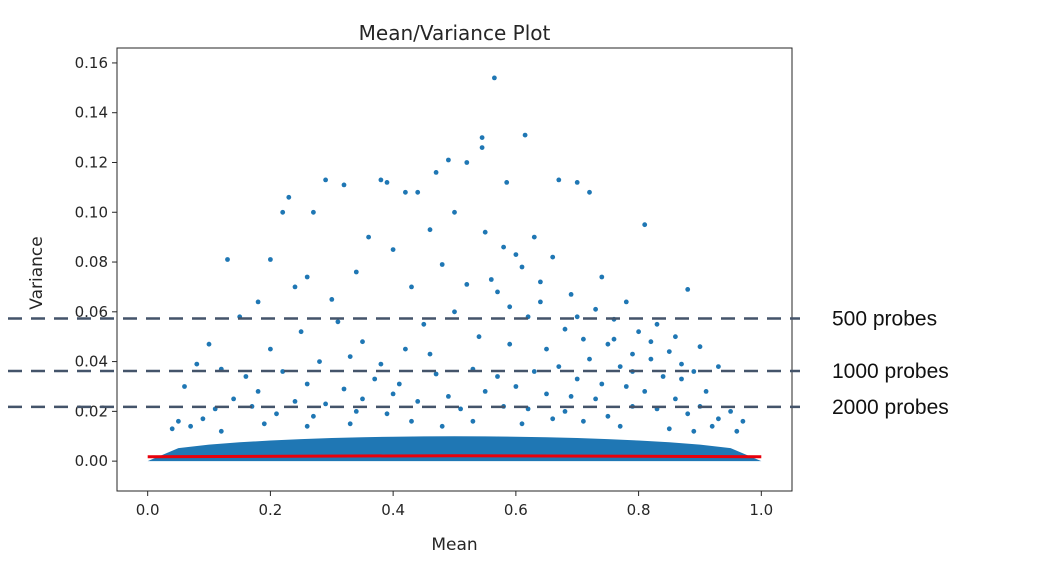  What do you see at coordinates (890, 407) in the screenshot?
I see `threshold-label: 2000 probes` at bounding box center [890, 407].